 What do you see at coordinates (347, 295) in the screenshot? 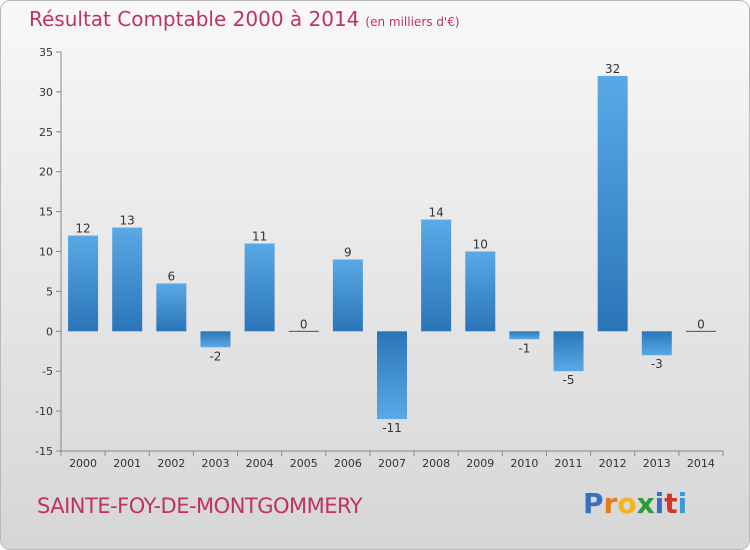
I see `bar-2006` at bounding box center [347, 295].